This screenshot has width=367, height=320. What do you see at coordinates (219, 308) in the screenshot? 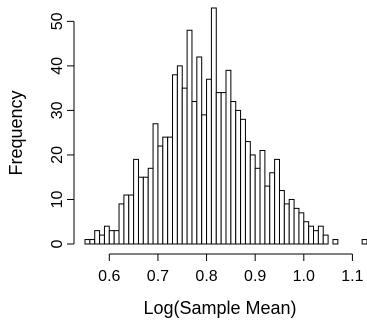
I see `x-axis-label: Log(Sample Mean)` at bounding box center [219, 308].